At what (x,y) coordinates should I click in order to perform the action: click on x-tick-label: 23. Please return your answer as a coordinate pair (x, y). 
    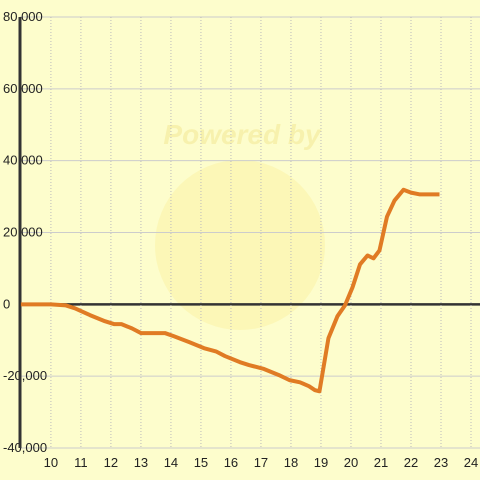
    Looking at the image, I should click on (441, 462).